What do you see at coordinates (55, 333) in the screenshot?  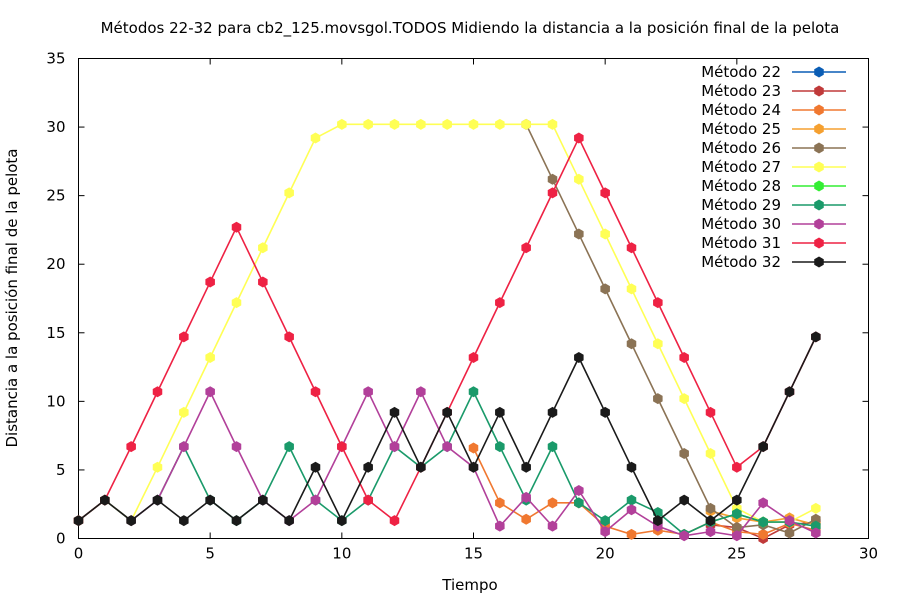 I see `y-tick-label: 15` at bounding box center [55, 333].